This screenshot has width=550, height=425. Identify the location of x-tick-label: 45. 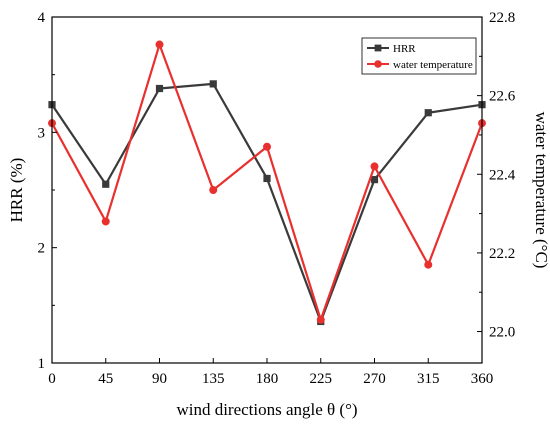
(105, 379).